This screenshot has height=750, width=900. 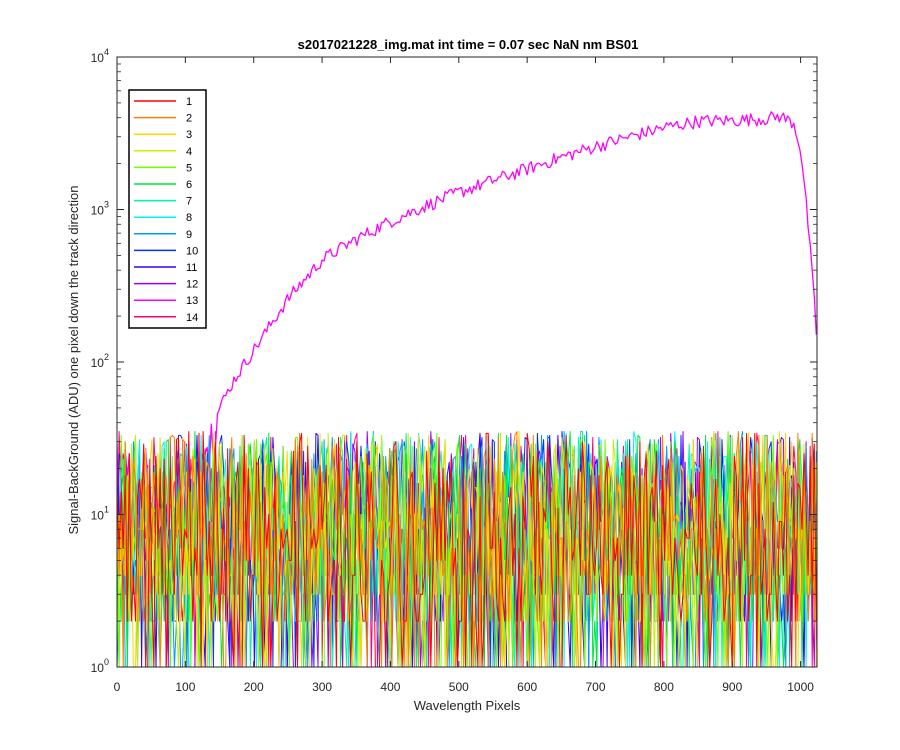 I want to click on x-tick-label: 800, so click(x=664, y=687).